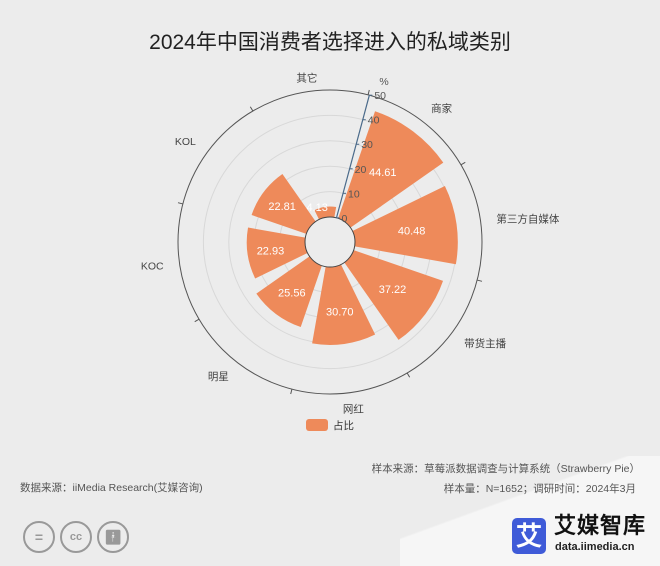 The image size is (660, 566). I want to click on logo-mark: 艾, so click(529, 536).